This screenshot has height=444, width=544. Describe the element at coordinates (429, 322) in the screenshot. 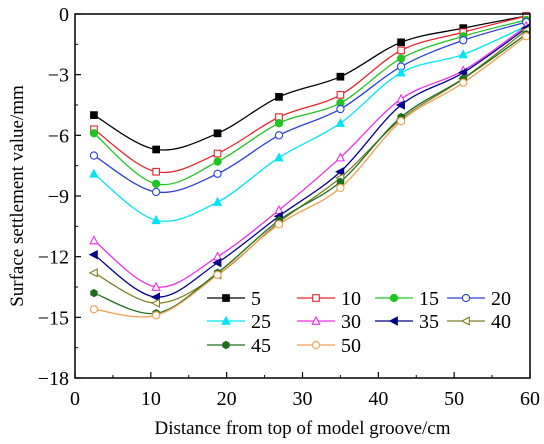

I see `legend-label: 35` at that location.